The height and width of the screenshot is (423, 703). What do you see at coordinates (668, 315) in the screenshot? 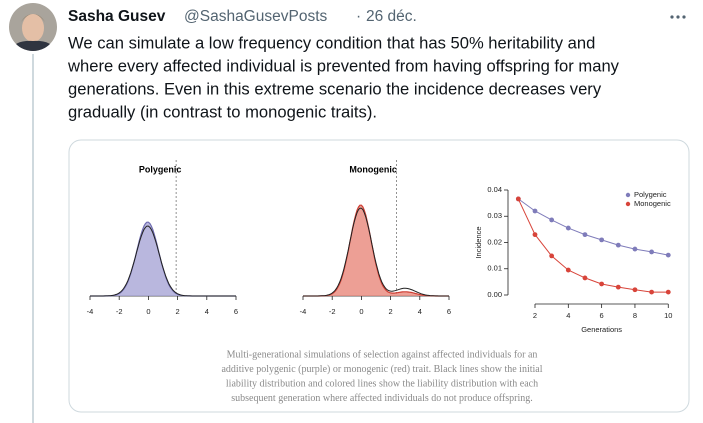
I see `x-tick-label: 10` at bounding box center [668, 315].